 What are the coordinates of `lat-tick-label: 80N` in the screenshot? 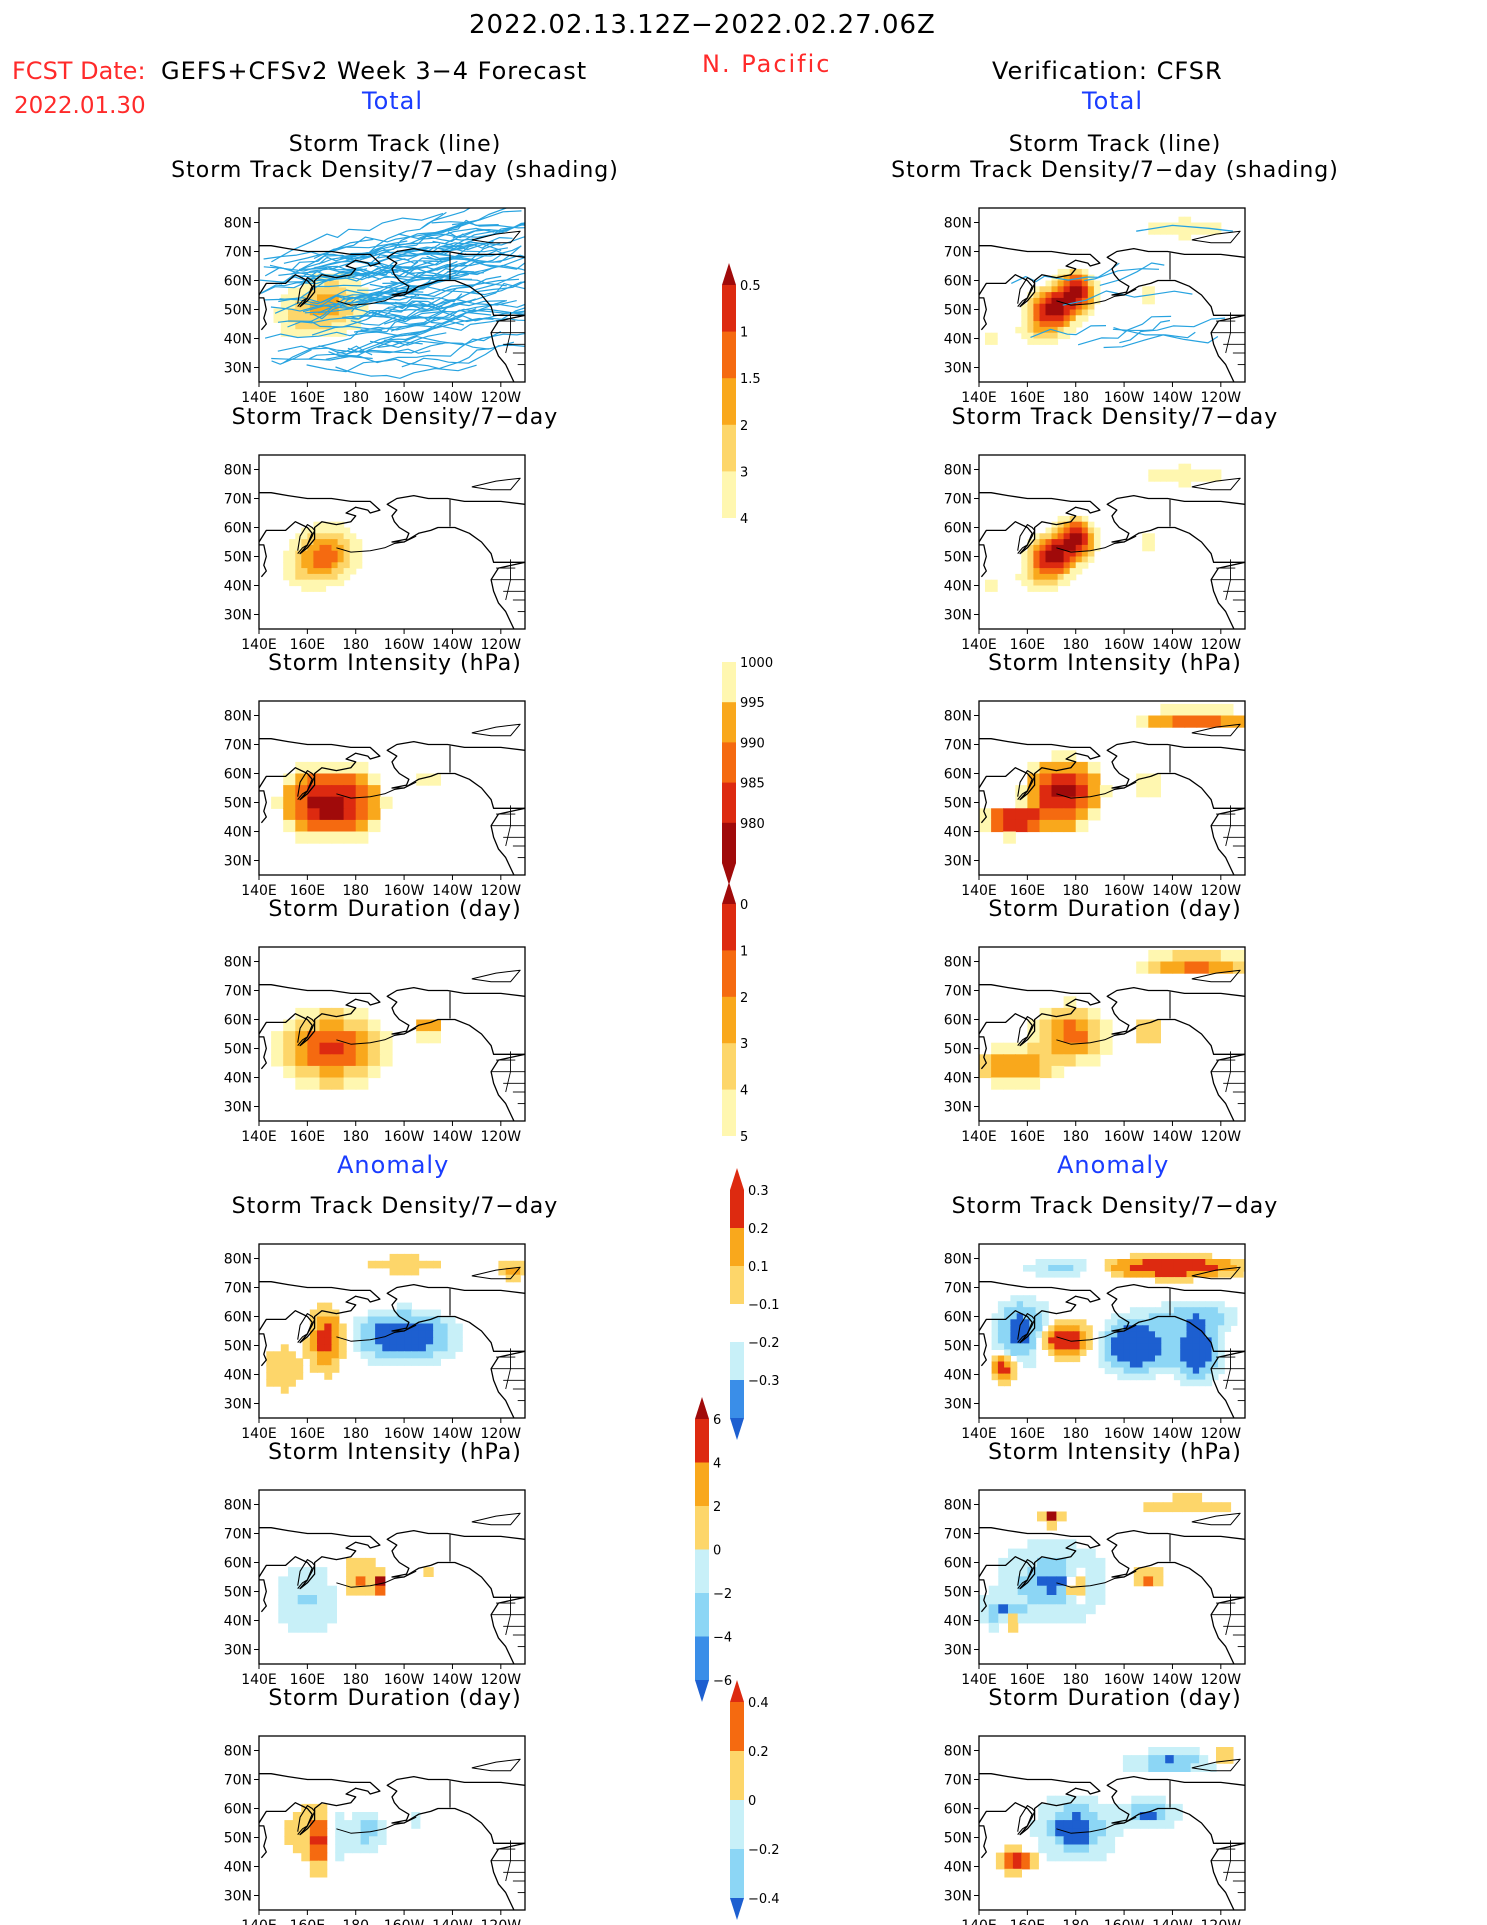 It's located at (958, 1260).